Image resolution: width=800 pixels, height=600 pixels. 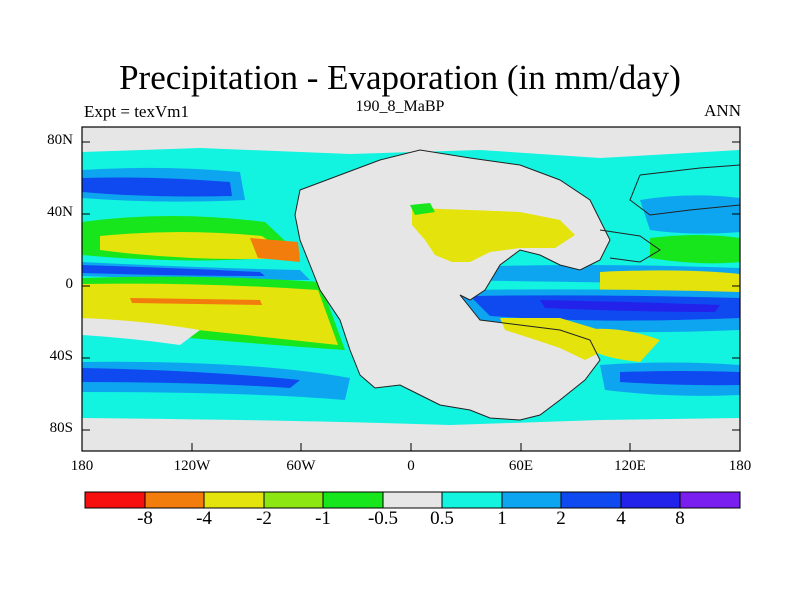 I want to click on y-label-40n: 40N, so click(x=60, y=212).